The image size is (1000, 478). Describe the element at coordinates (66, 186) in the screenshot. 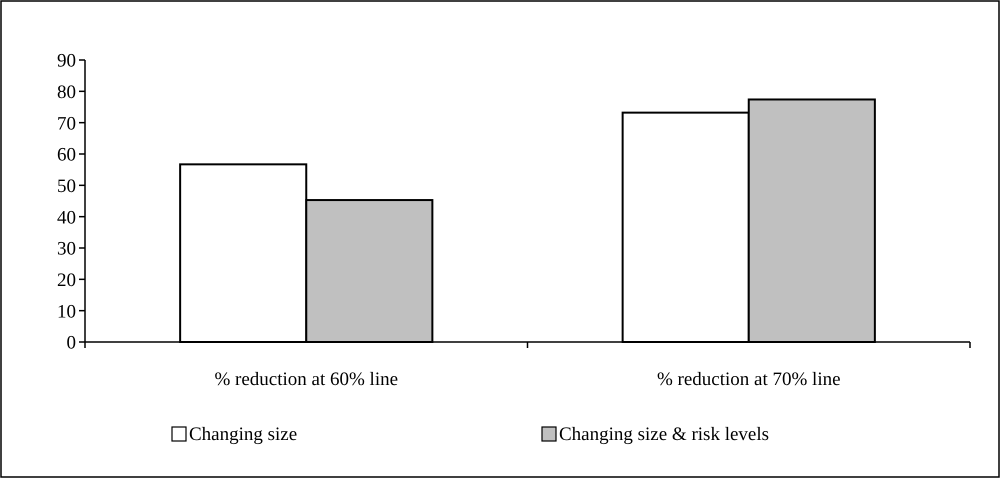

I see `y-tick-label: 50` at that location.